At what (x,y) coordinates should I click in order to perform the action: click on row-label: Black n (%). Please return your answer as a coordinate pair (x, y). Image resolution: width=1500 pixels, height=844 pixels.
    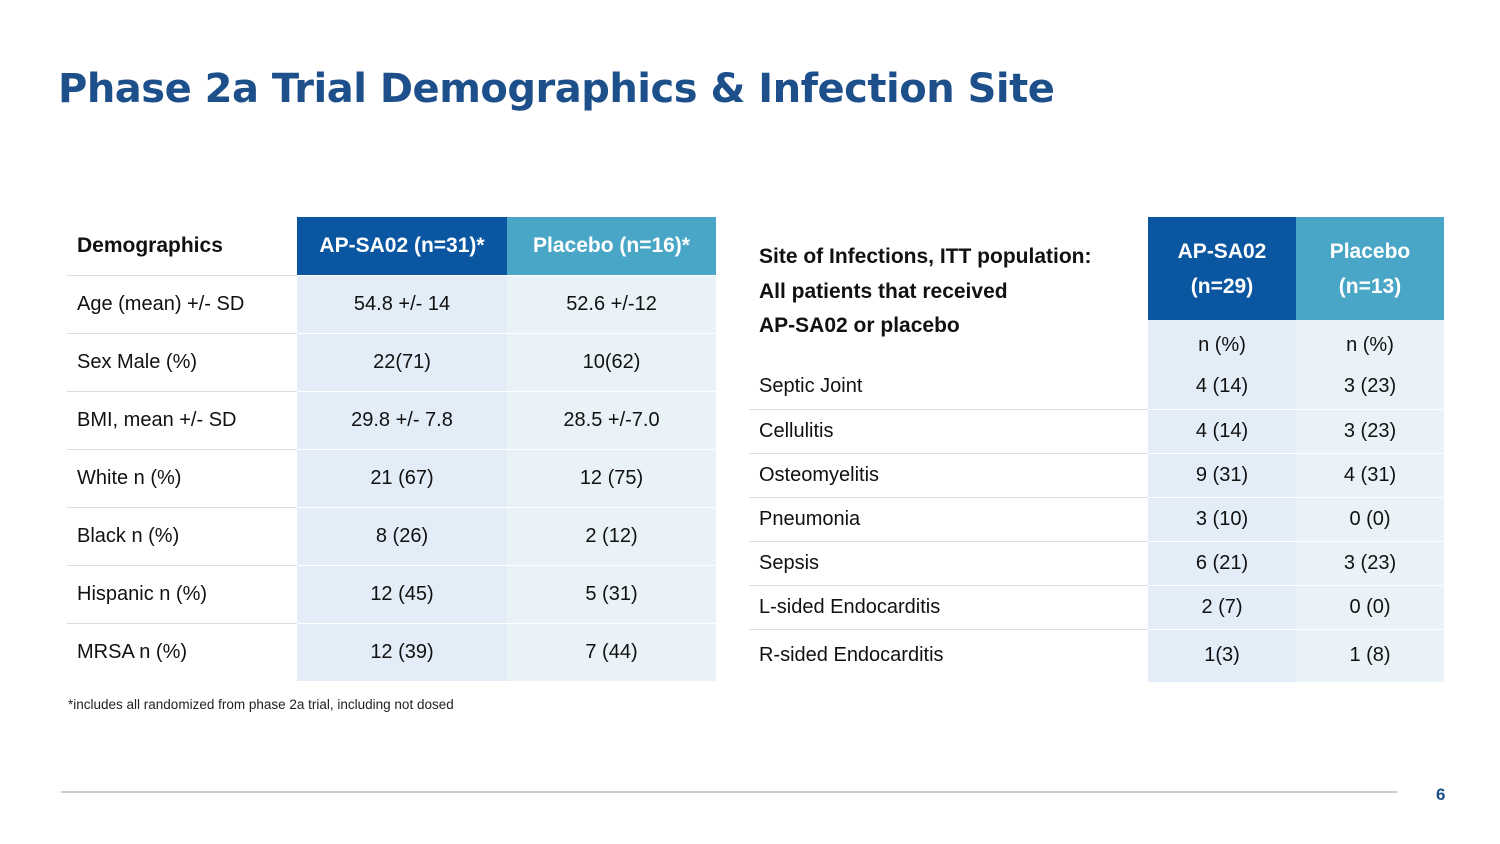
    Looking at the image, I should click on (182, 535).